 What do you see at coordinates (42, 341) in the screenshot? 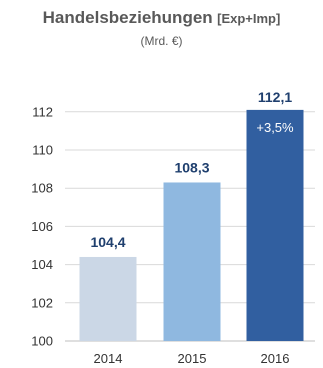
I see `y-tick-label-100: 100` at bounding box center [42, 341].